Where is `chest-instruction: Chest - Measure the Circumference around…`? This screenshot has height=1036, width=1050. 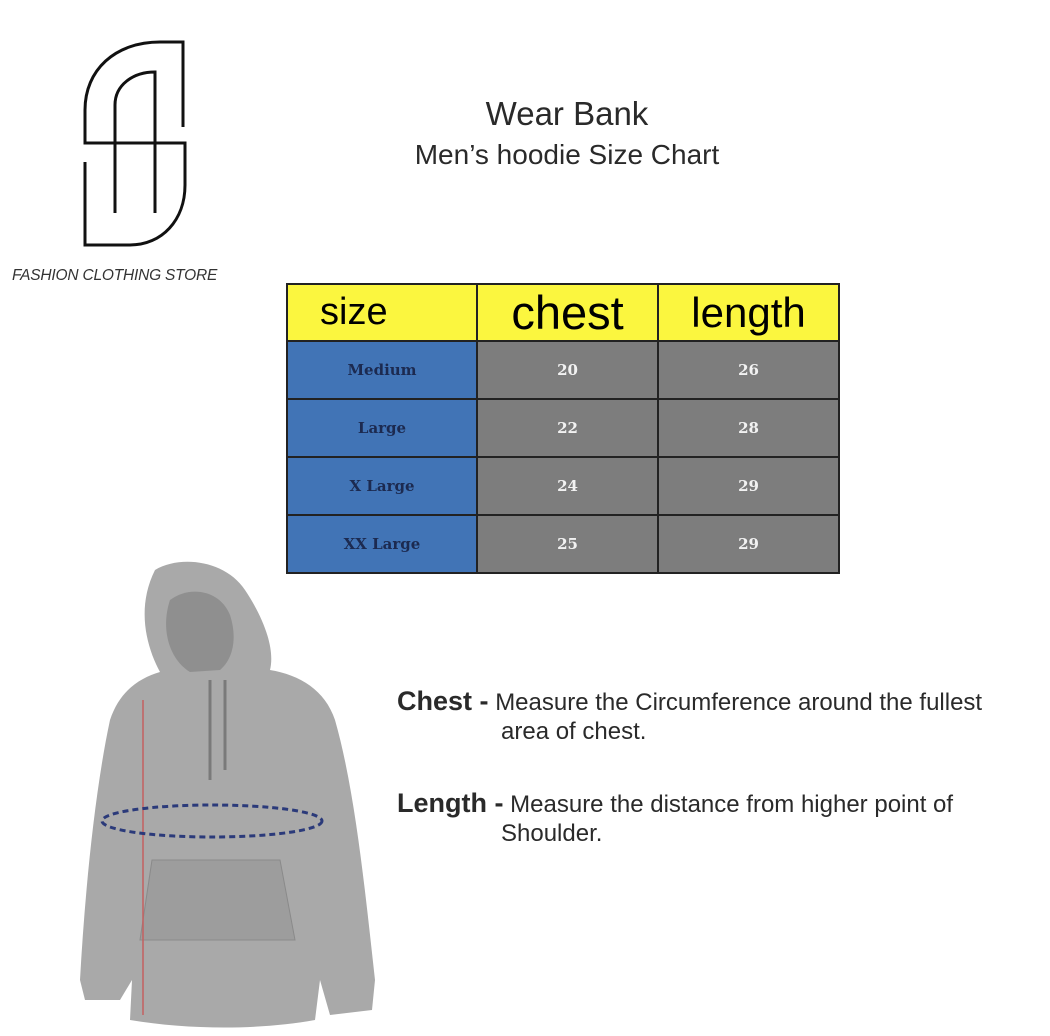 chest-instruction: Chest - Measure the Circumference around… is located at coordinates (690, 715).